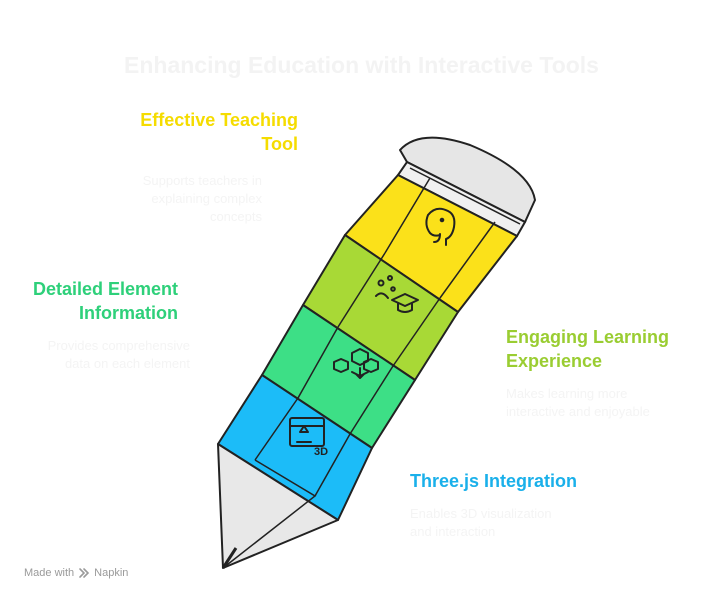 The image size is (723, 603). I want to click on label-line: Three.js Integration, so click(494, 481).